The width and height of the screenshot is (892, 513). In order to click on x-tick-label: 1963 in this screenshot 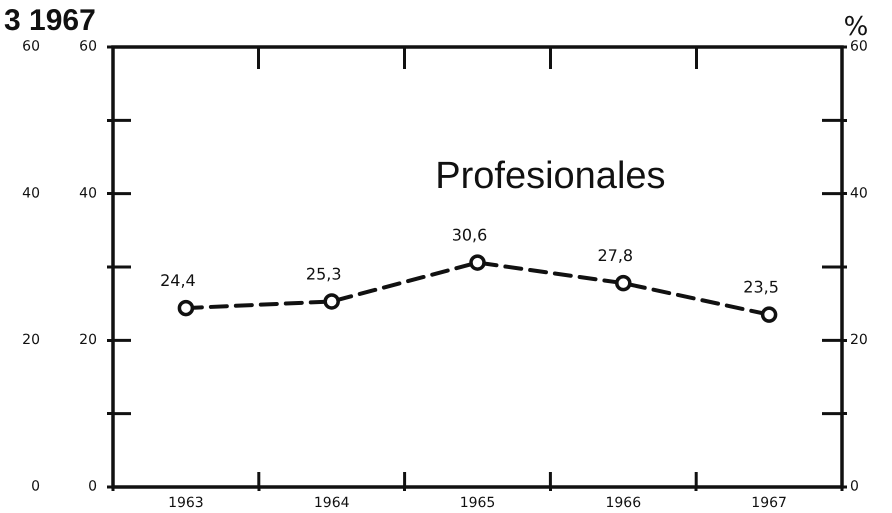, I will do `click(186, 503)`.